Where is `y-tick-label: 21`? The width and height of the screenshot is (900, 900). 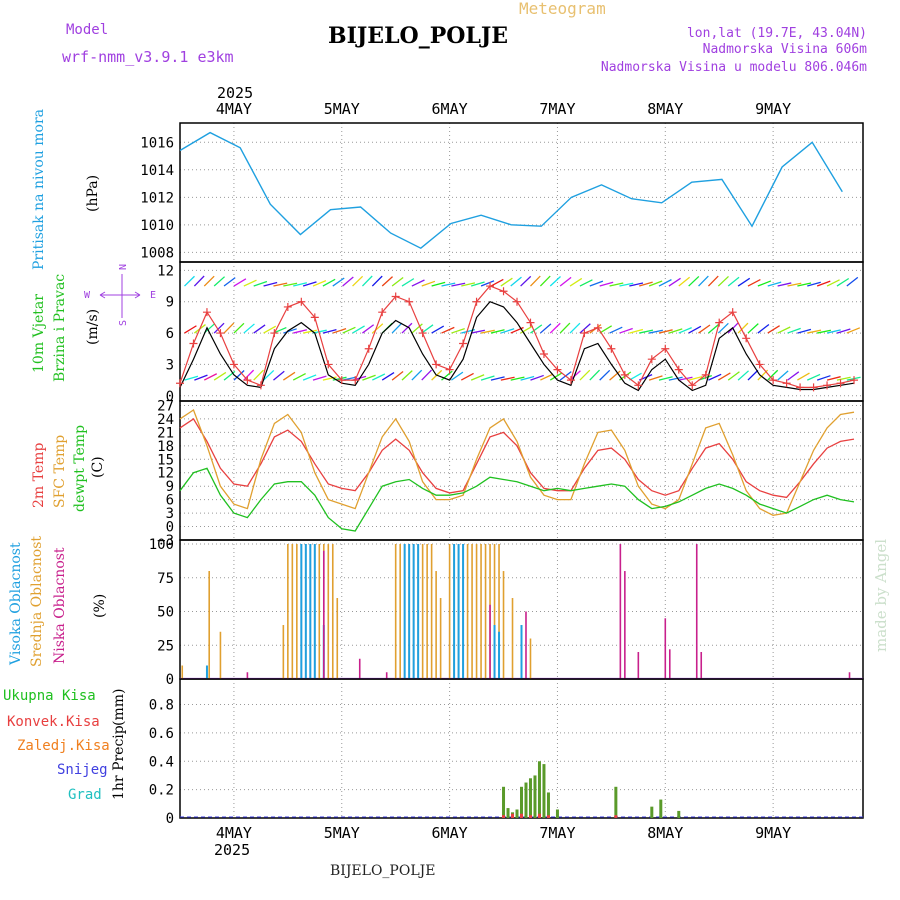
y-tick-label: 21 is located at coordinates (165, 433).